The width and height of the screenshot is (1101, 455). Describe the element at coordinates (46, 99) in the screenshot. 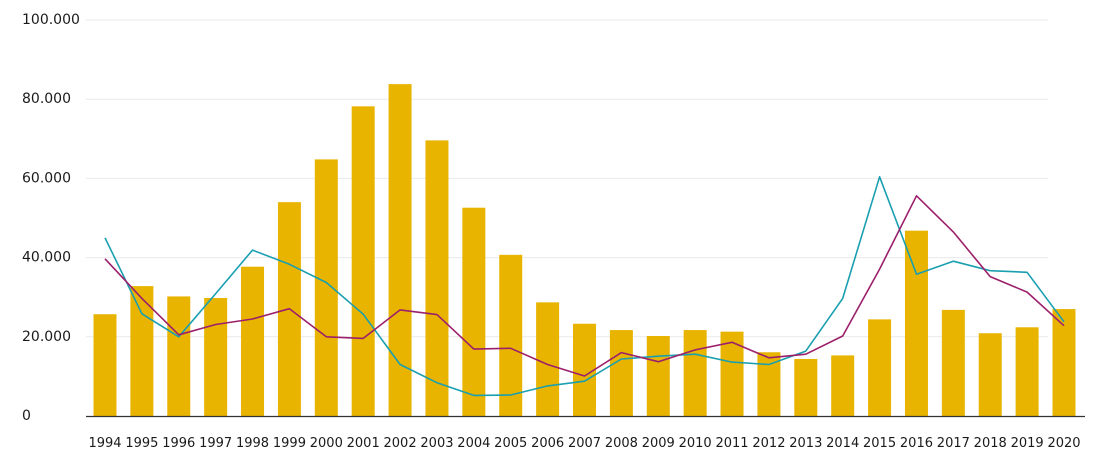

I see `y-tick-label: 80.000` at that location.